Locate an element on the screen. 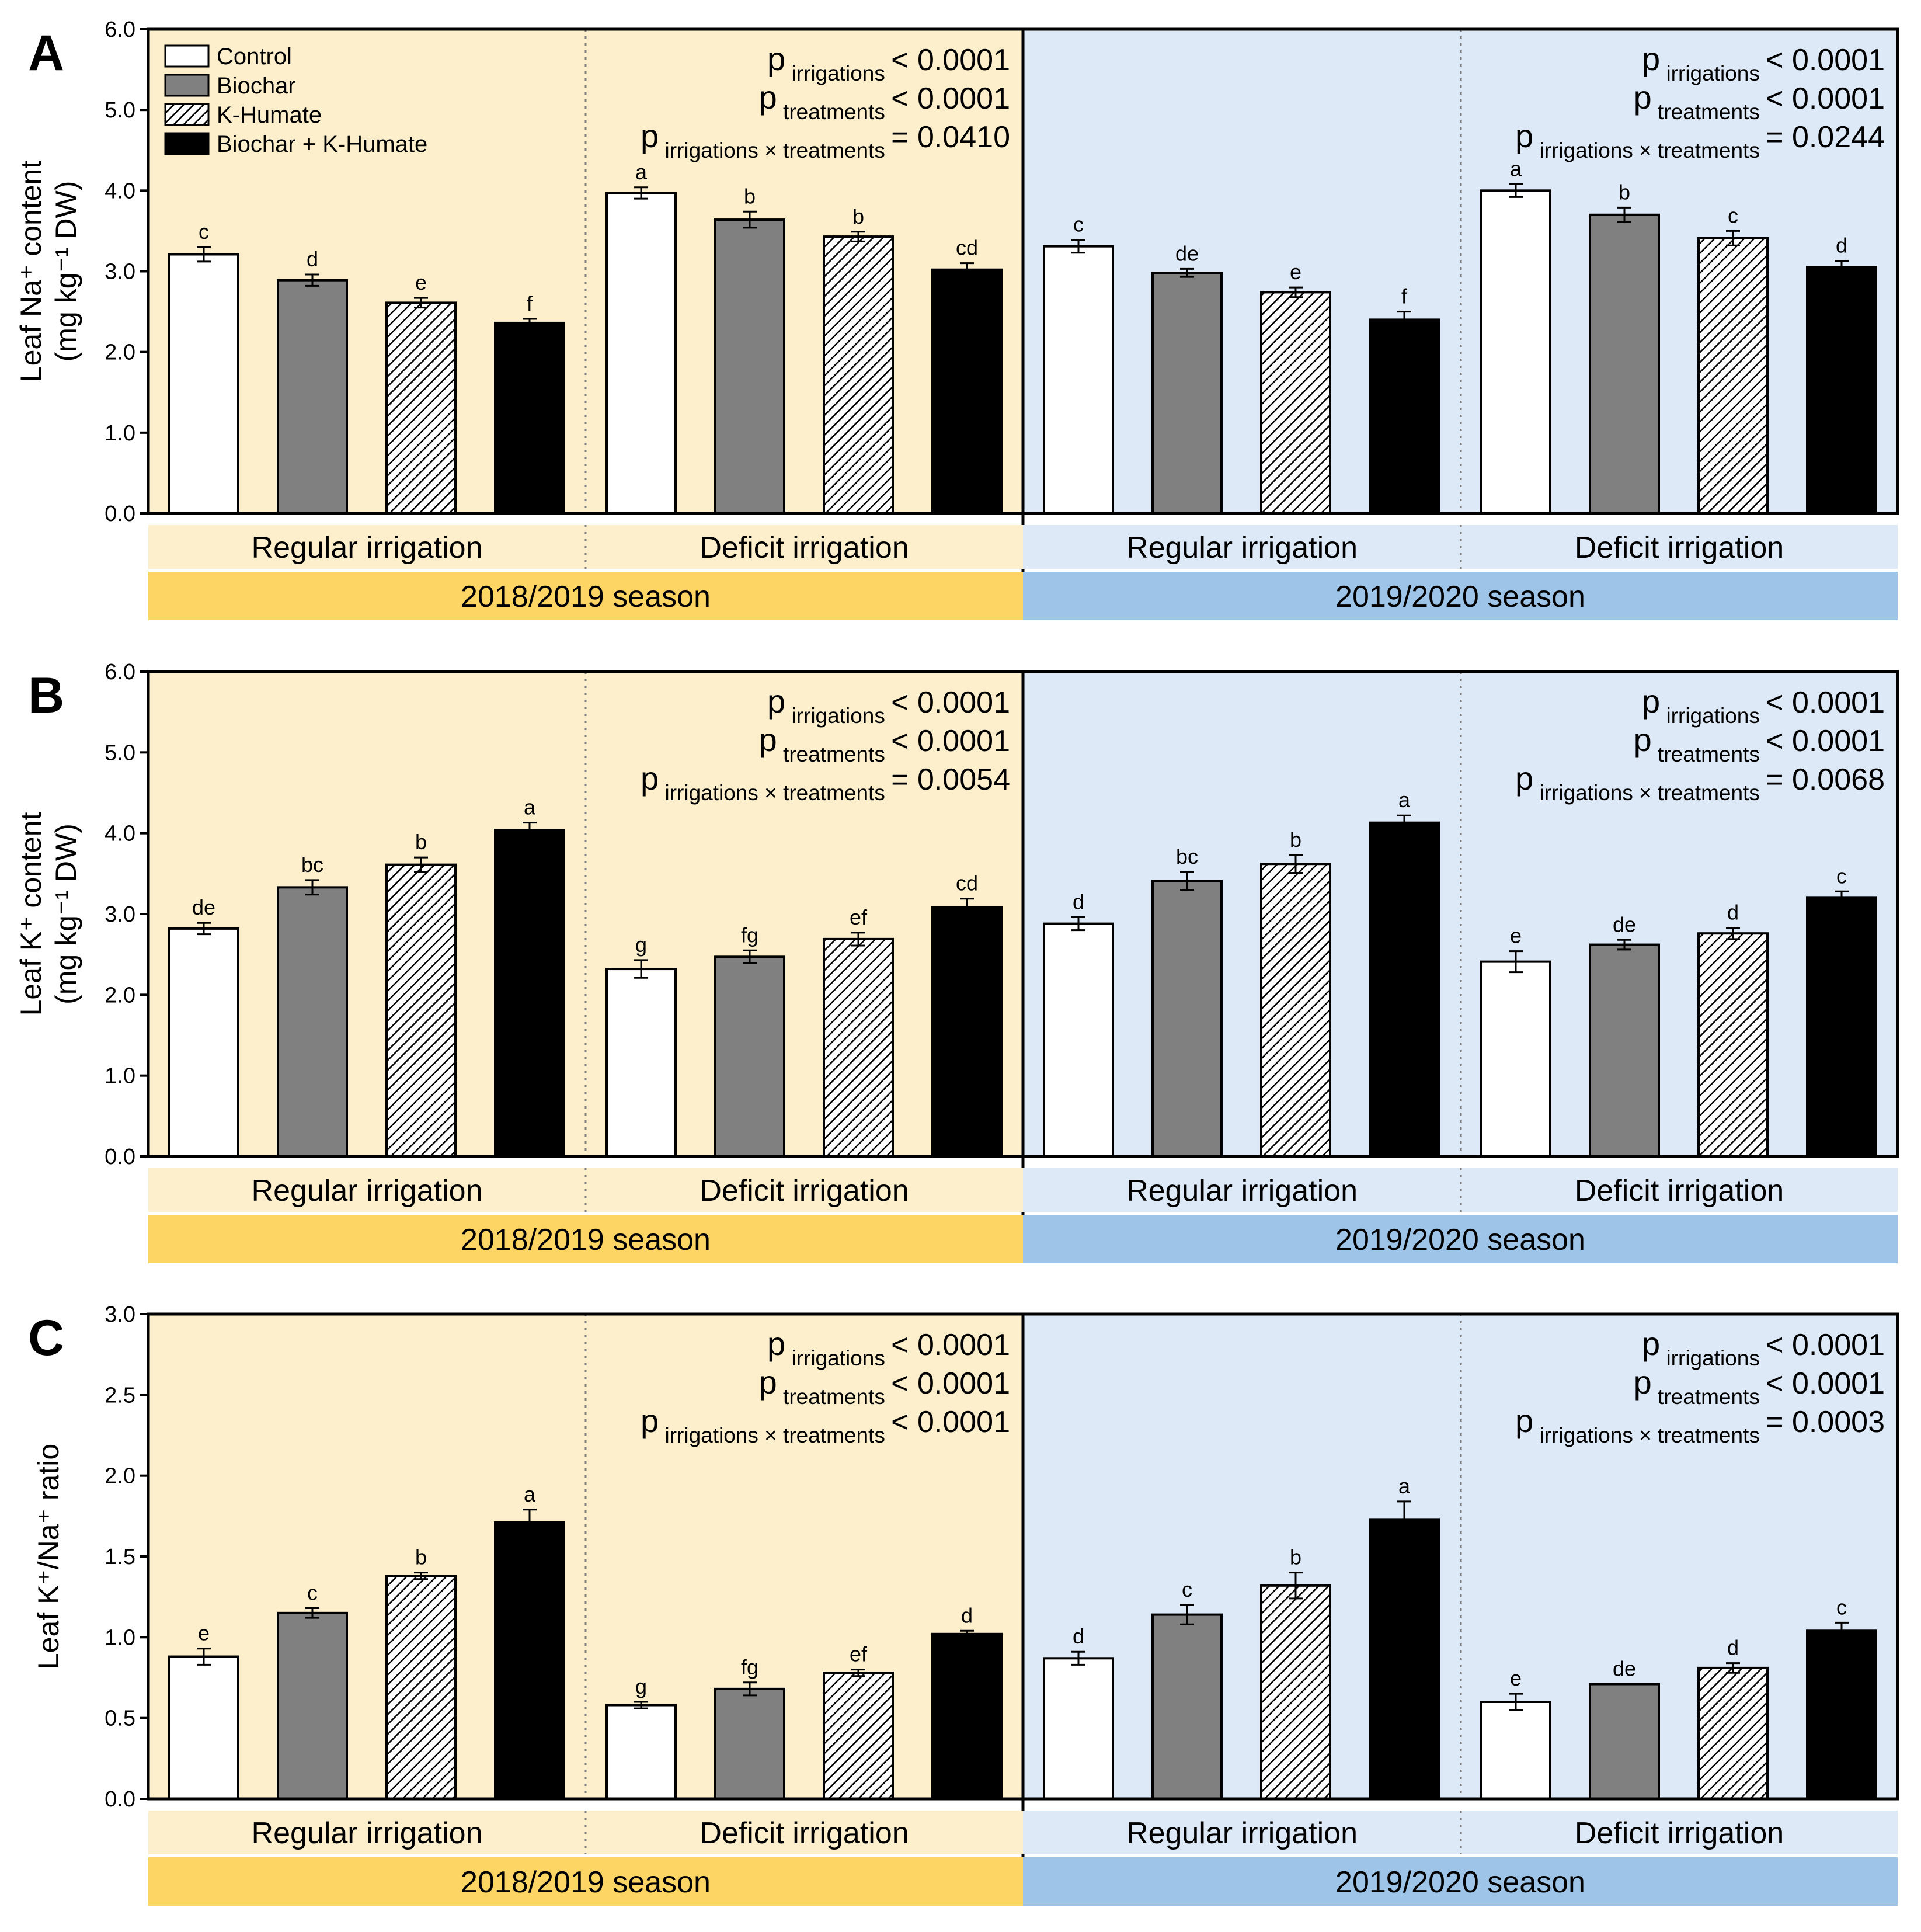 Image resolution: width=1921 pixels, height=1932 pixels. y-tick-label: 0.5 is located at coordinates (120, 1719).